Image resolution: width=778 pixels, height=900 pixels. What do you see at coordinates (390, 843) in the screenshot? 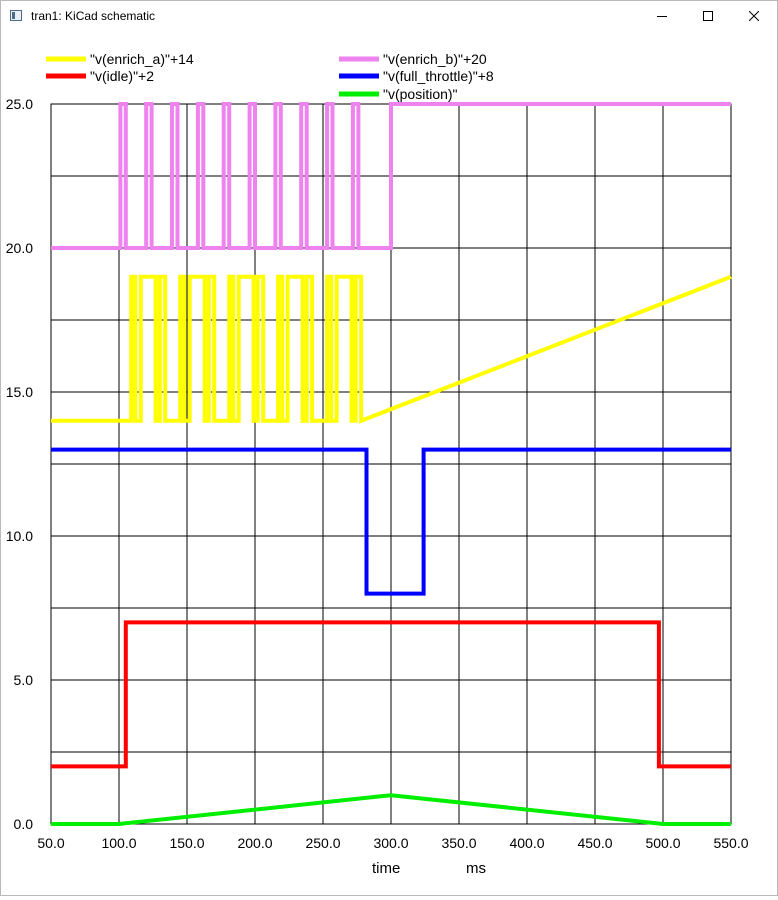
I see `x-tick-label: 300.0` at bounding box center [390, 843].